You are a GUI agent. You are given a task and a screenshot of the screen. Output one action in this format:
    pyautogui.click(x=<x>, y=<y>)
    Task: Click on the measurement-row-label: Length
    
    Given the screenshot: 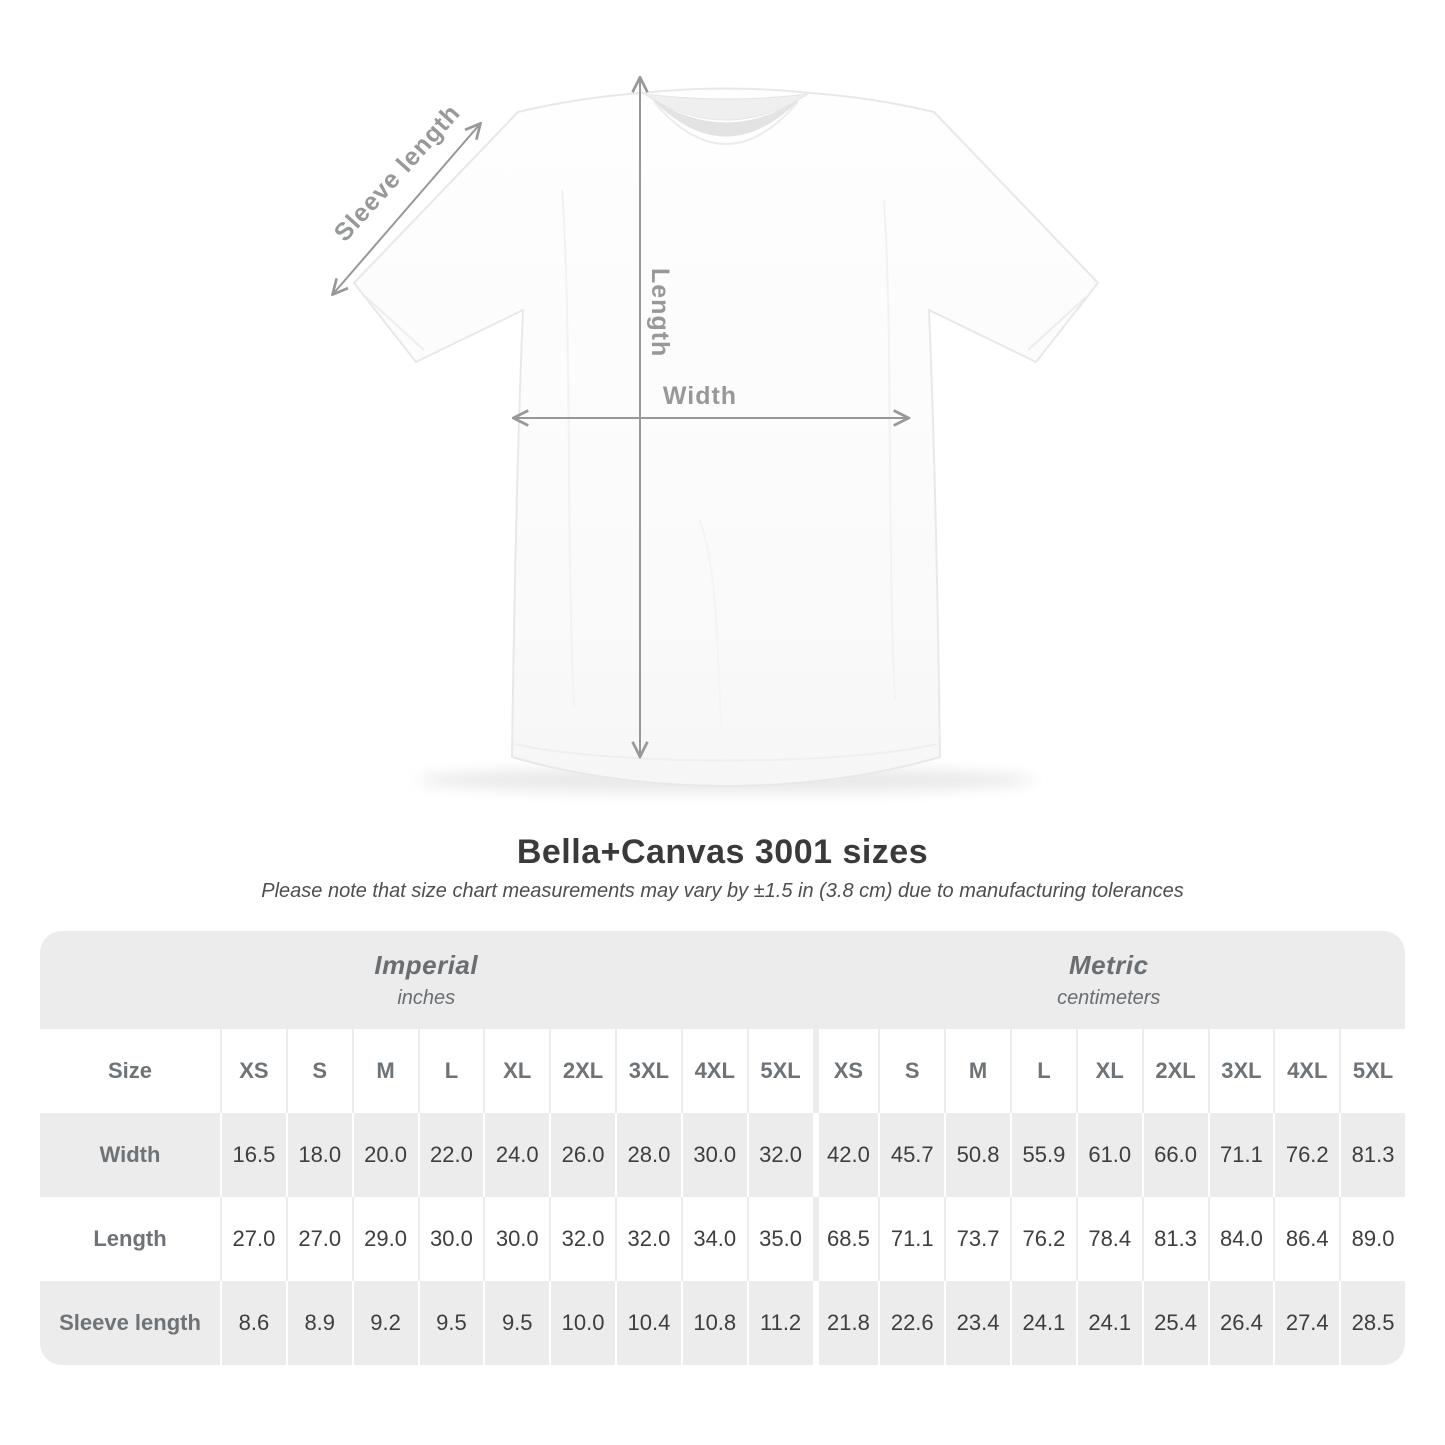 What is the action you would take?
    pyautogui.click(x=130, y=1239)
    